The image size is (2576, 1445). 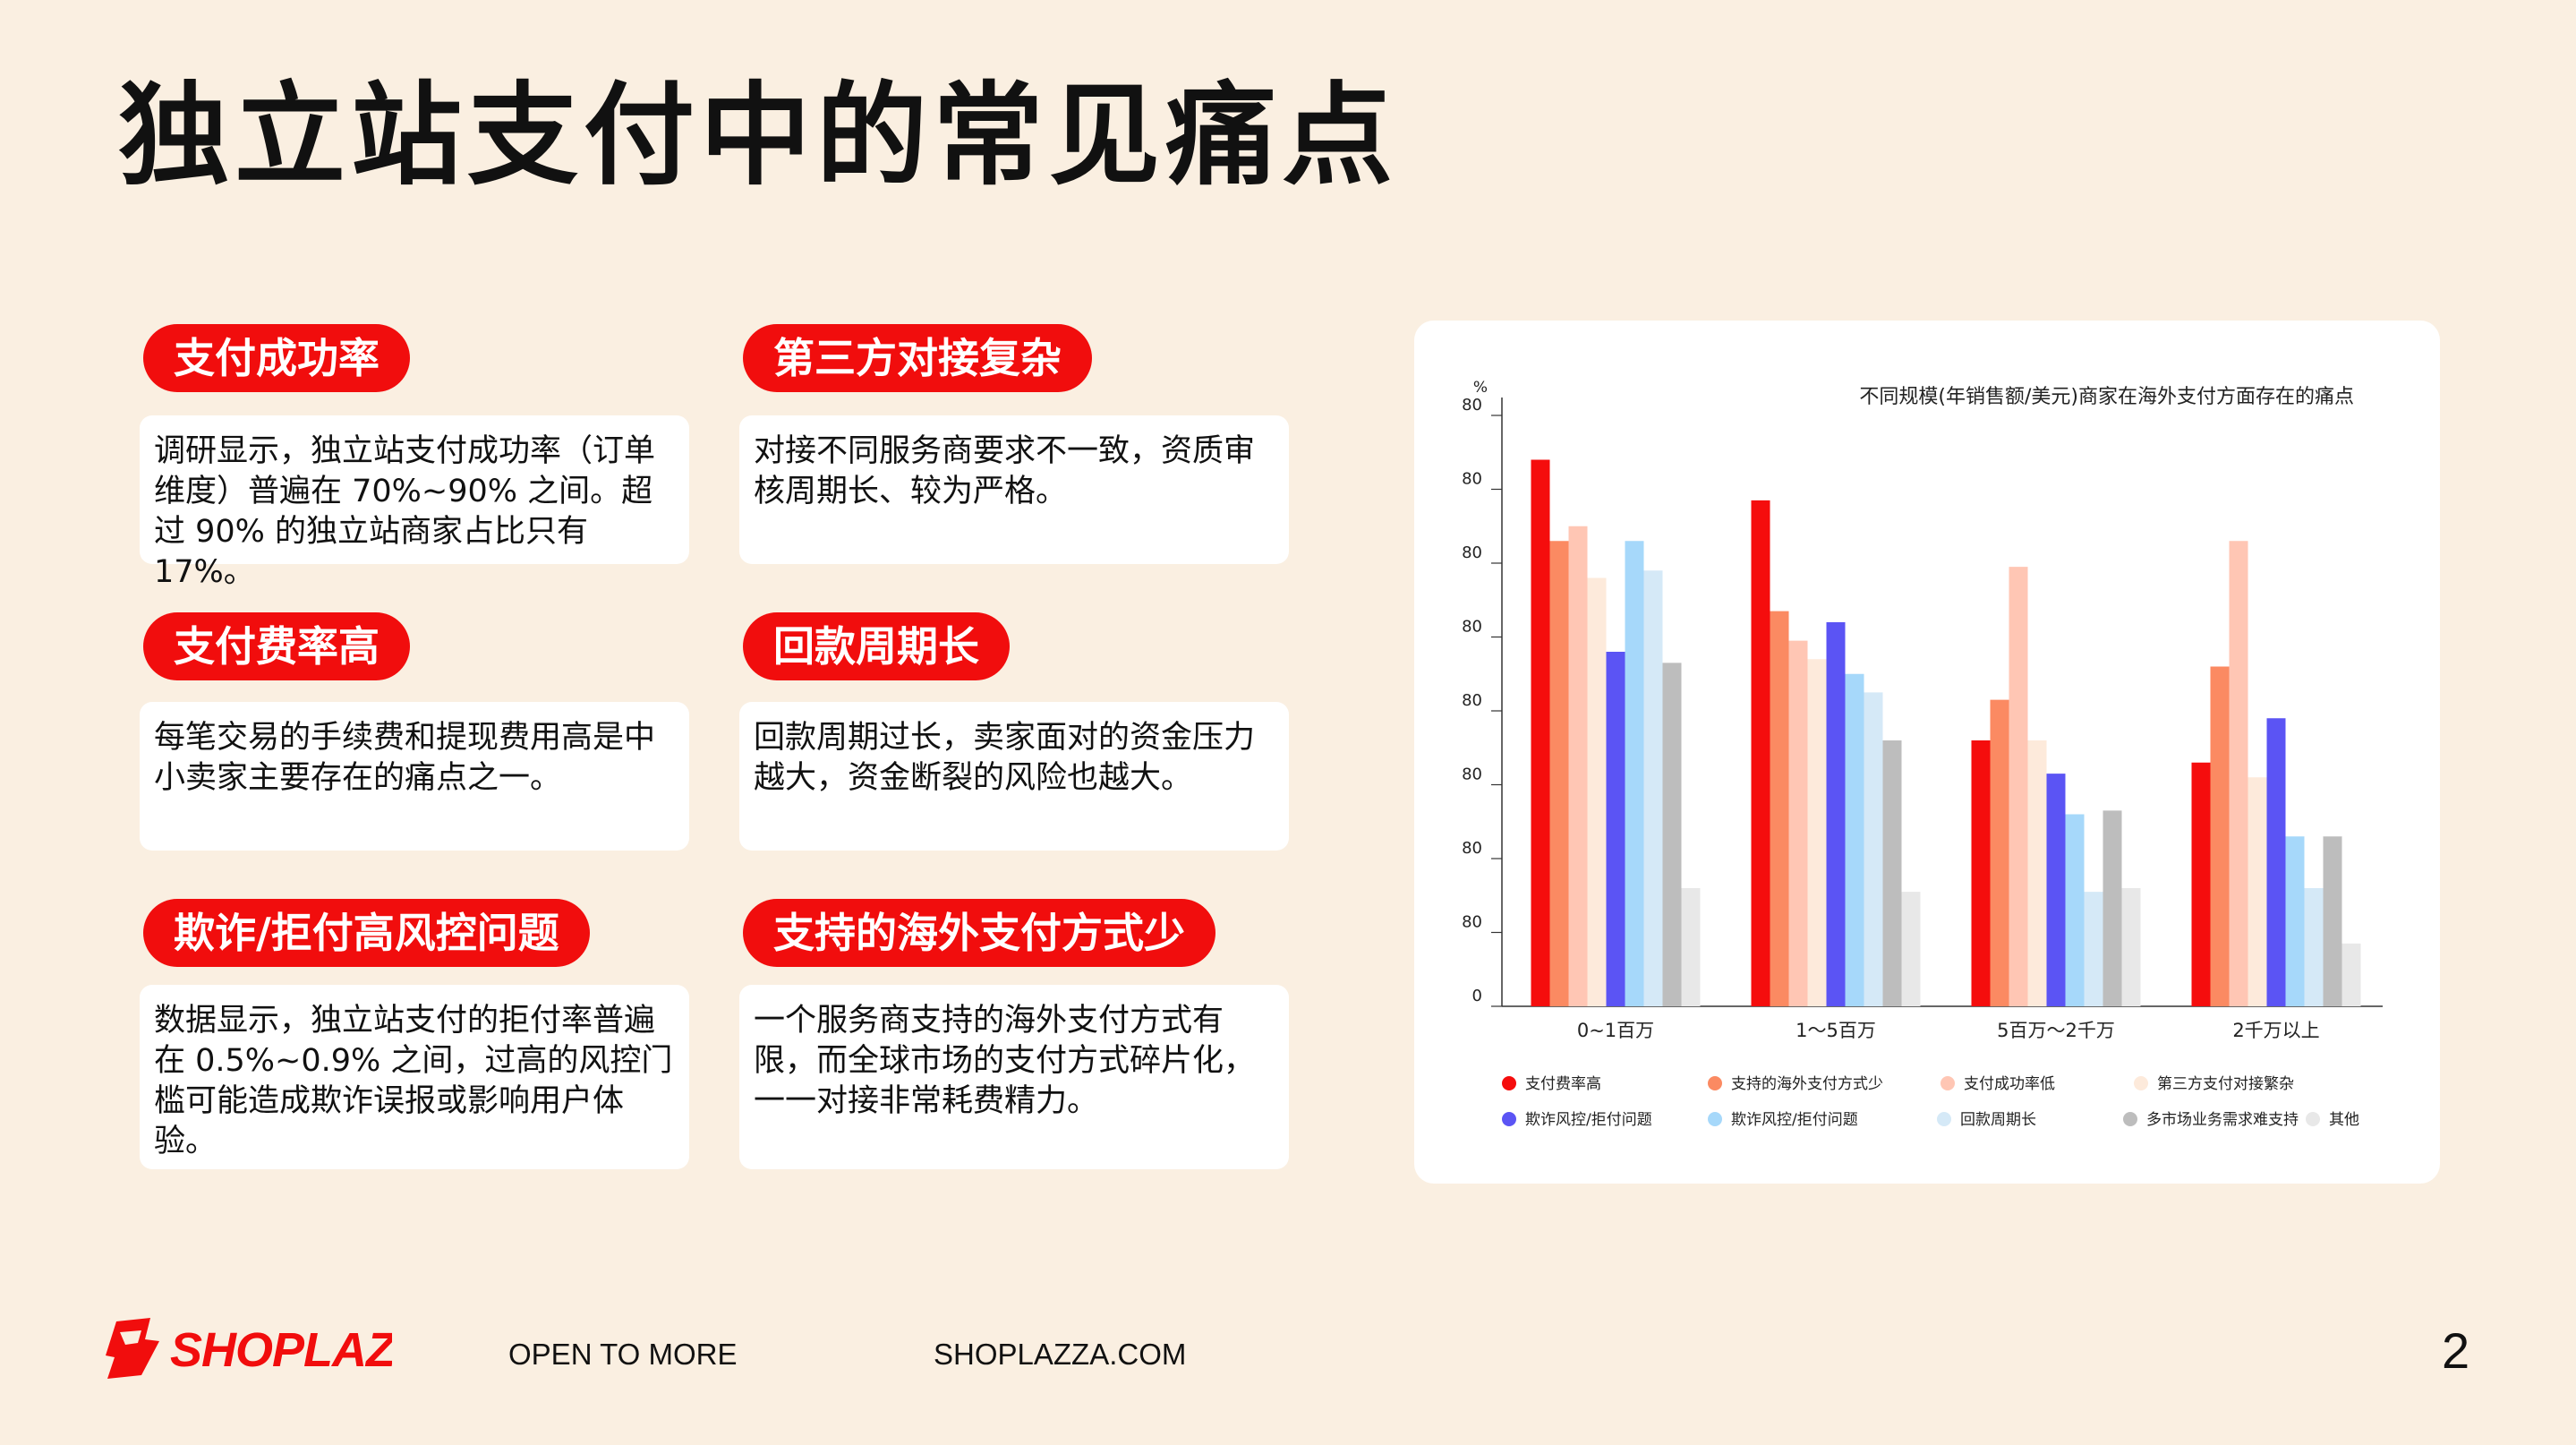 What do you see at coordinates (758, 136) in the screenshot?
I see `page-title: 独立站支付中的常见痛点` at bounding box center [758, 136].